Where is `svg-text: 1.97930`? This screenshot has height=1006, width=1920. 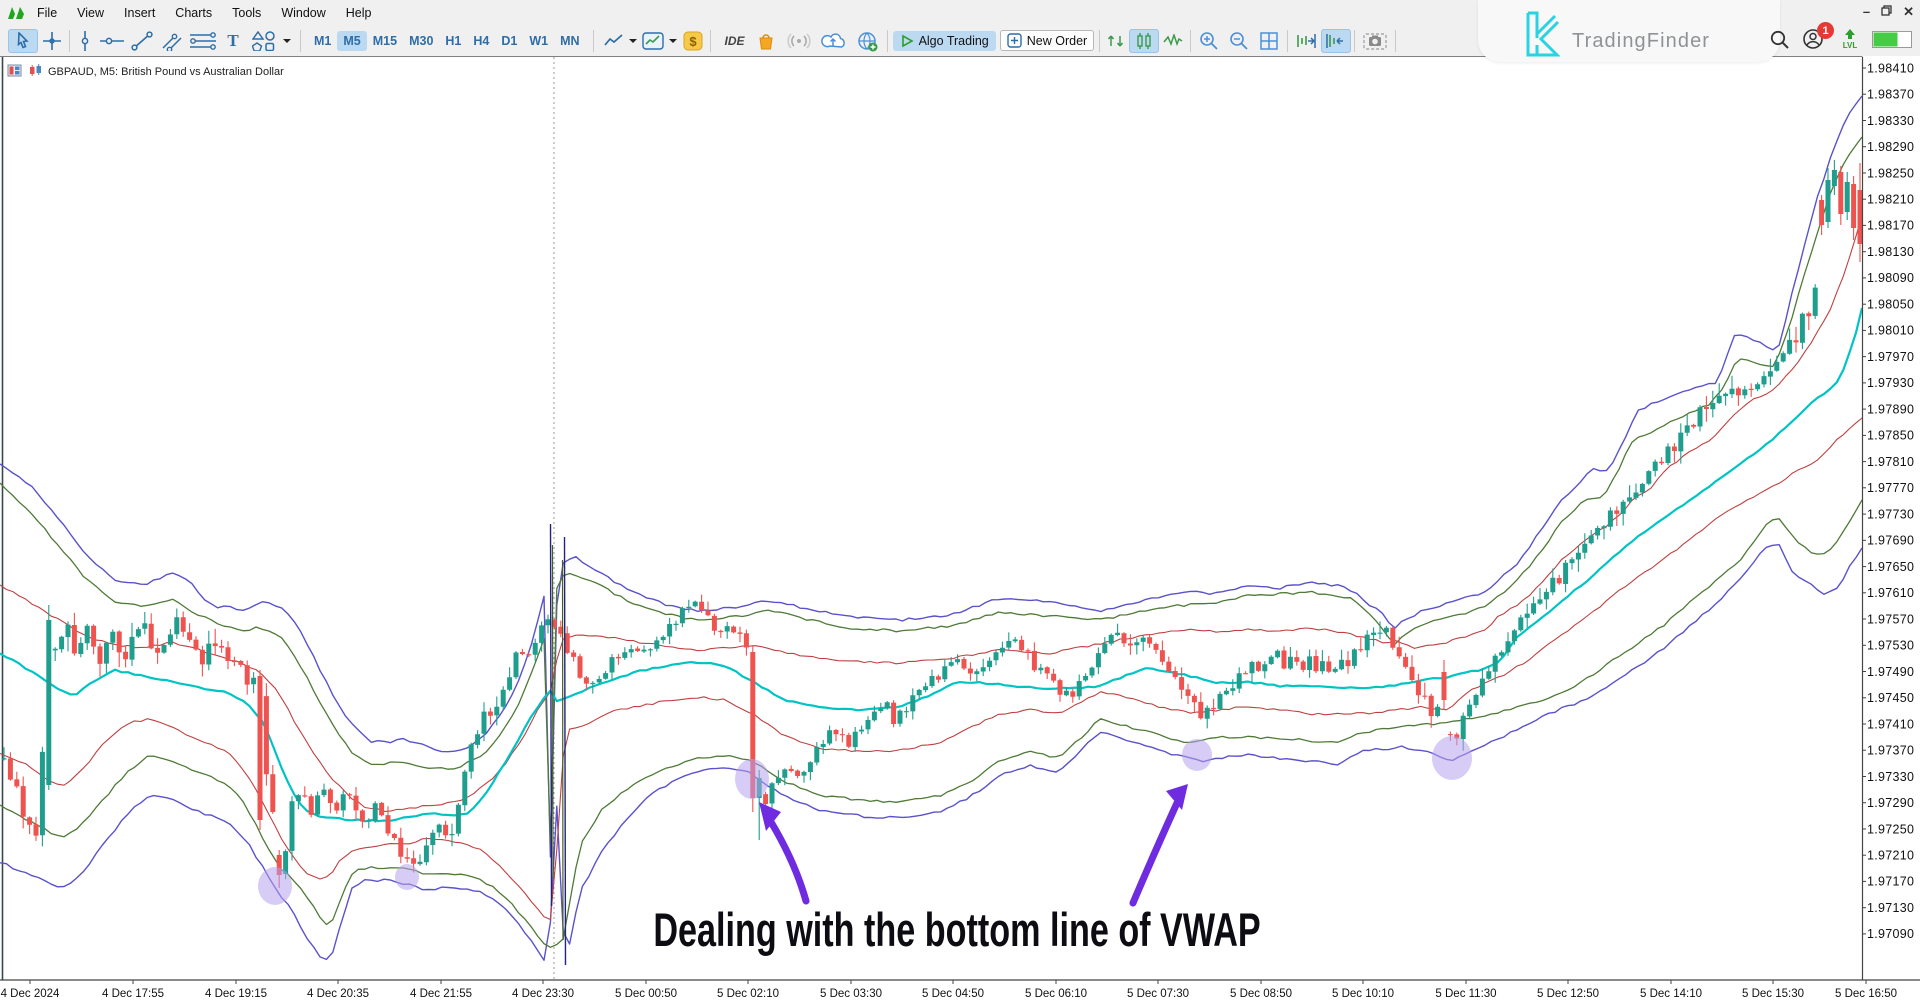
svg-text: 1.97930 is located at coordinates (1890, 383).